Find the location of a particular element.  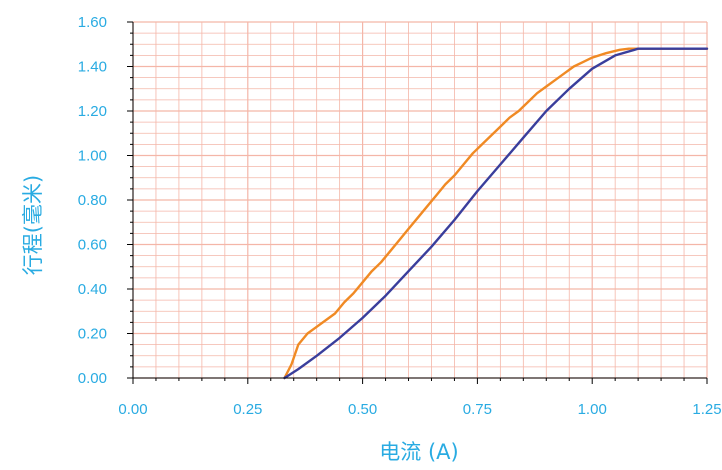

y-tick-label: 0.60 is located at coordinates (92, 245).